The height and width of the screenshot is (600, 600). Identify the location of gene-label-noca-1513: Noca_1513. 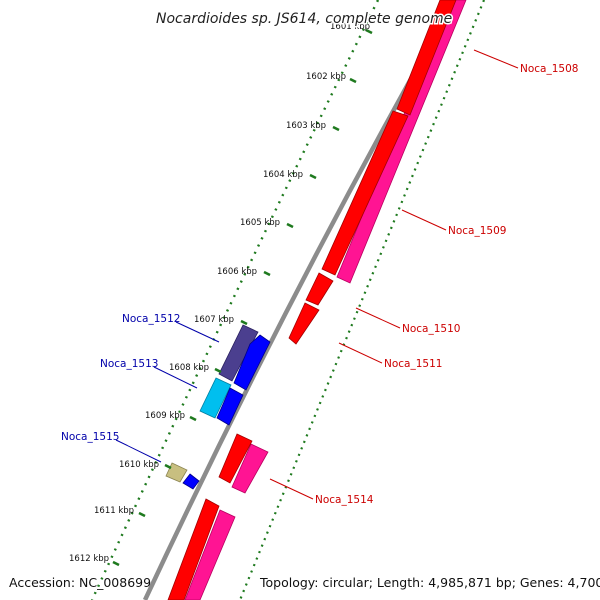
(129, 364).